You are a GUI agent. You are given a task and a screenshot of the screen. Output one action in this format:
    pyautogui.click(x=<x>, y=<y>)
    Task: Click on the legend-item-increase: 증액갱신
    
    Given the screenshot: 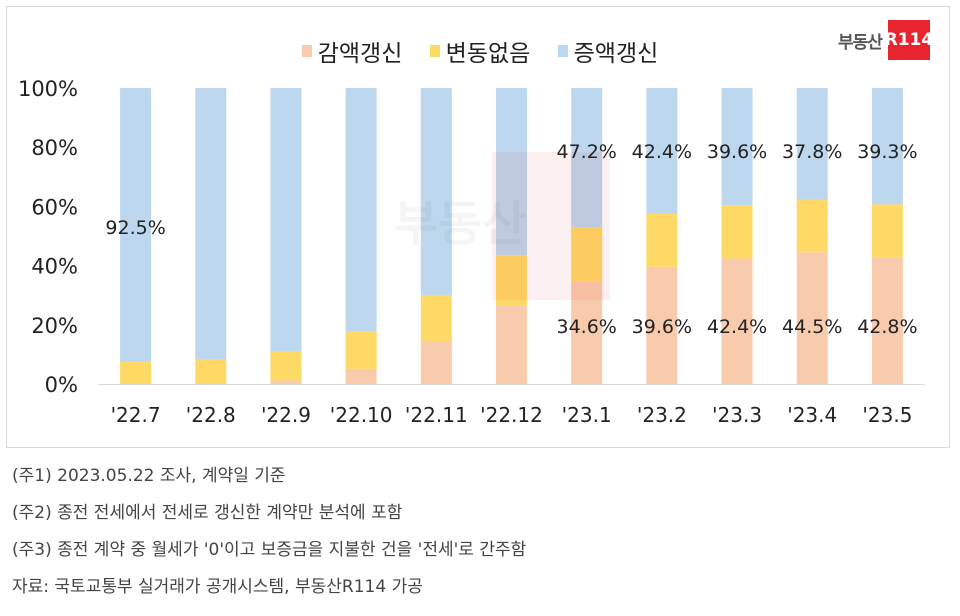 What is the action you would take?
    pyautogui.click(x=608, y=51)
    